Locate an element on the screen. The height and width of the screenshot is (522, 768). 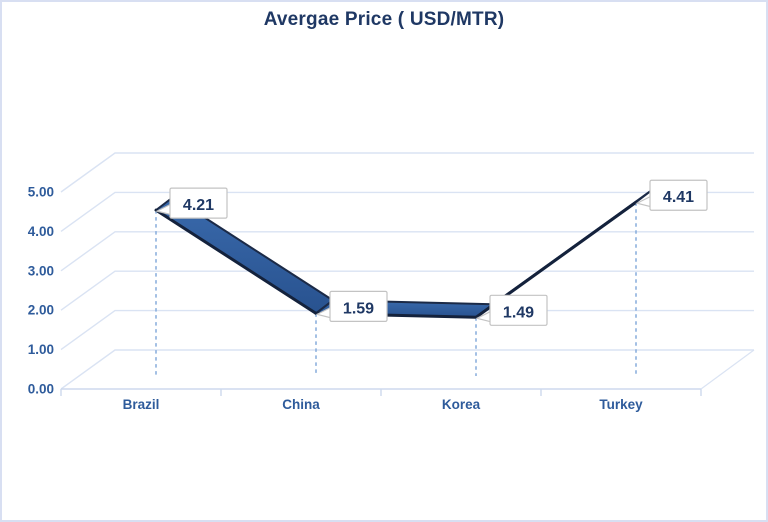
data-label-text: 1.59 is located at coordinates (358, 308).